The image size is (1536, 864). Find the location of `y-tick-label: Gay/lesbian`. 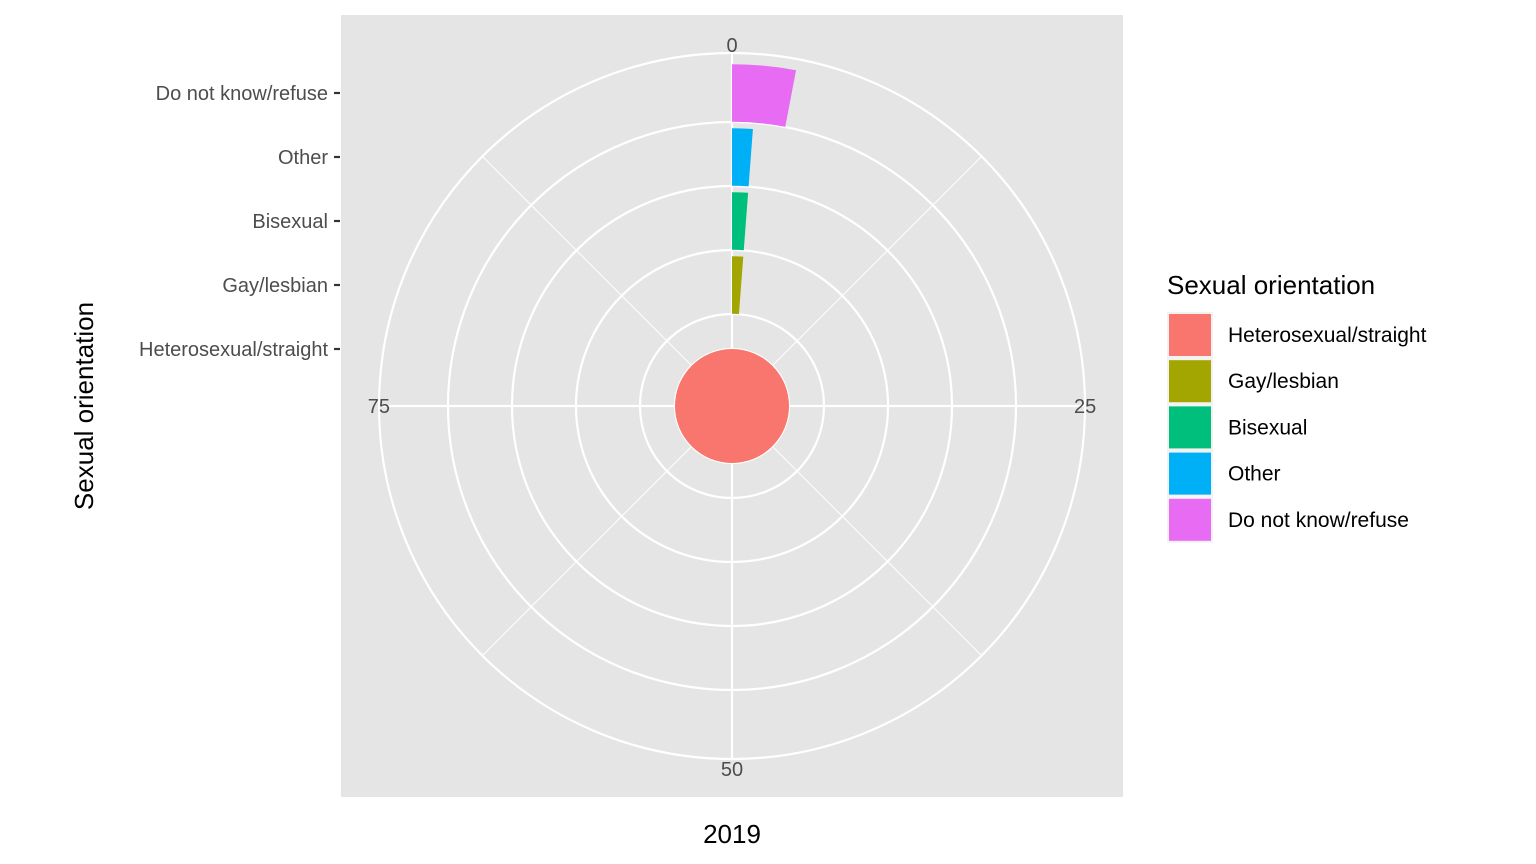

y-tick-label: Gay/lesbian is located at coordinates (275, 286).